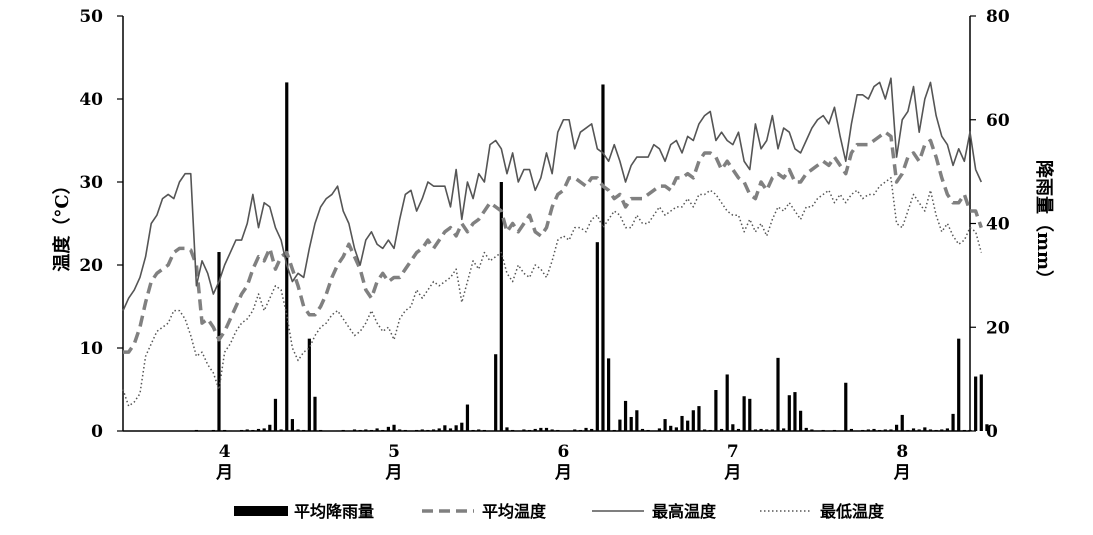  What do you see at coordinates (684, 511) in the screenshot?
I see `legend-label: 最高温度` at bounding box center [684, 511].